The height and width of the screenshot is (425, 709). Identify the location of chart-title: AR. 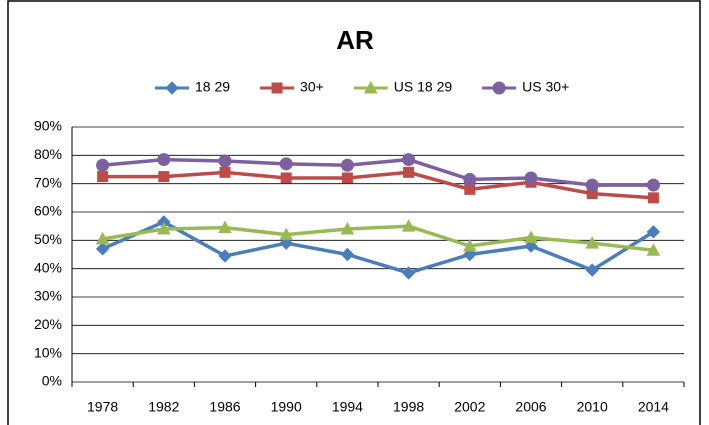
(355, 40).